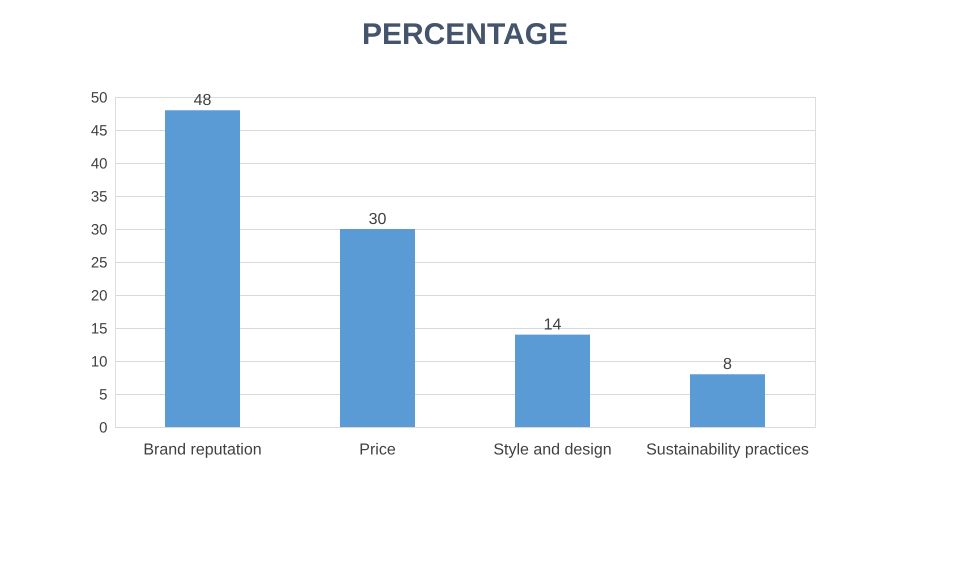 The height and width of the screenshot is (579, 956). Describe the element at coordinates (552, 450) in the screenshot. I see `x-tick-label: Style and design` at that location.